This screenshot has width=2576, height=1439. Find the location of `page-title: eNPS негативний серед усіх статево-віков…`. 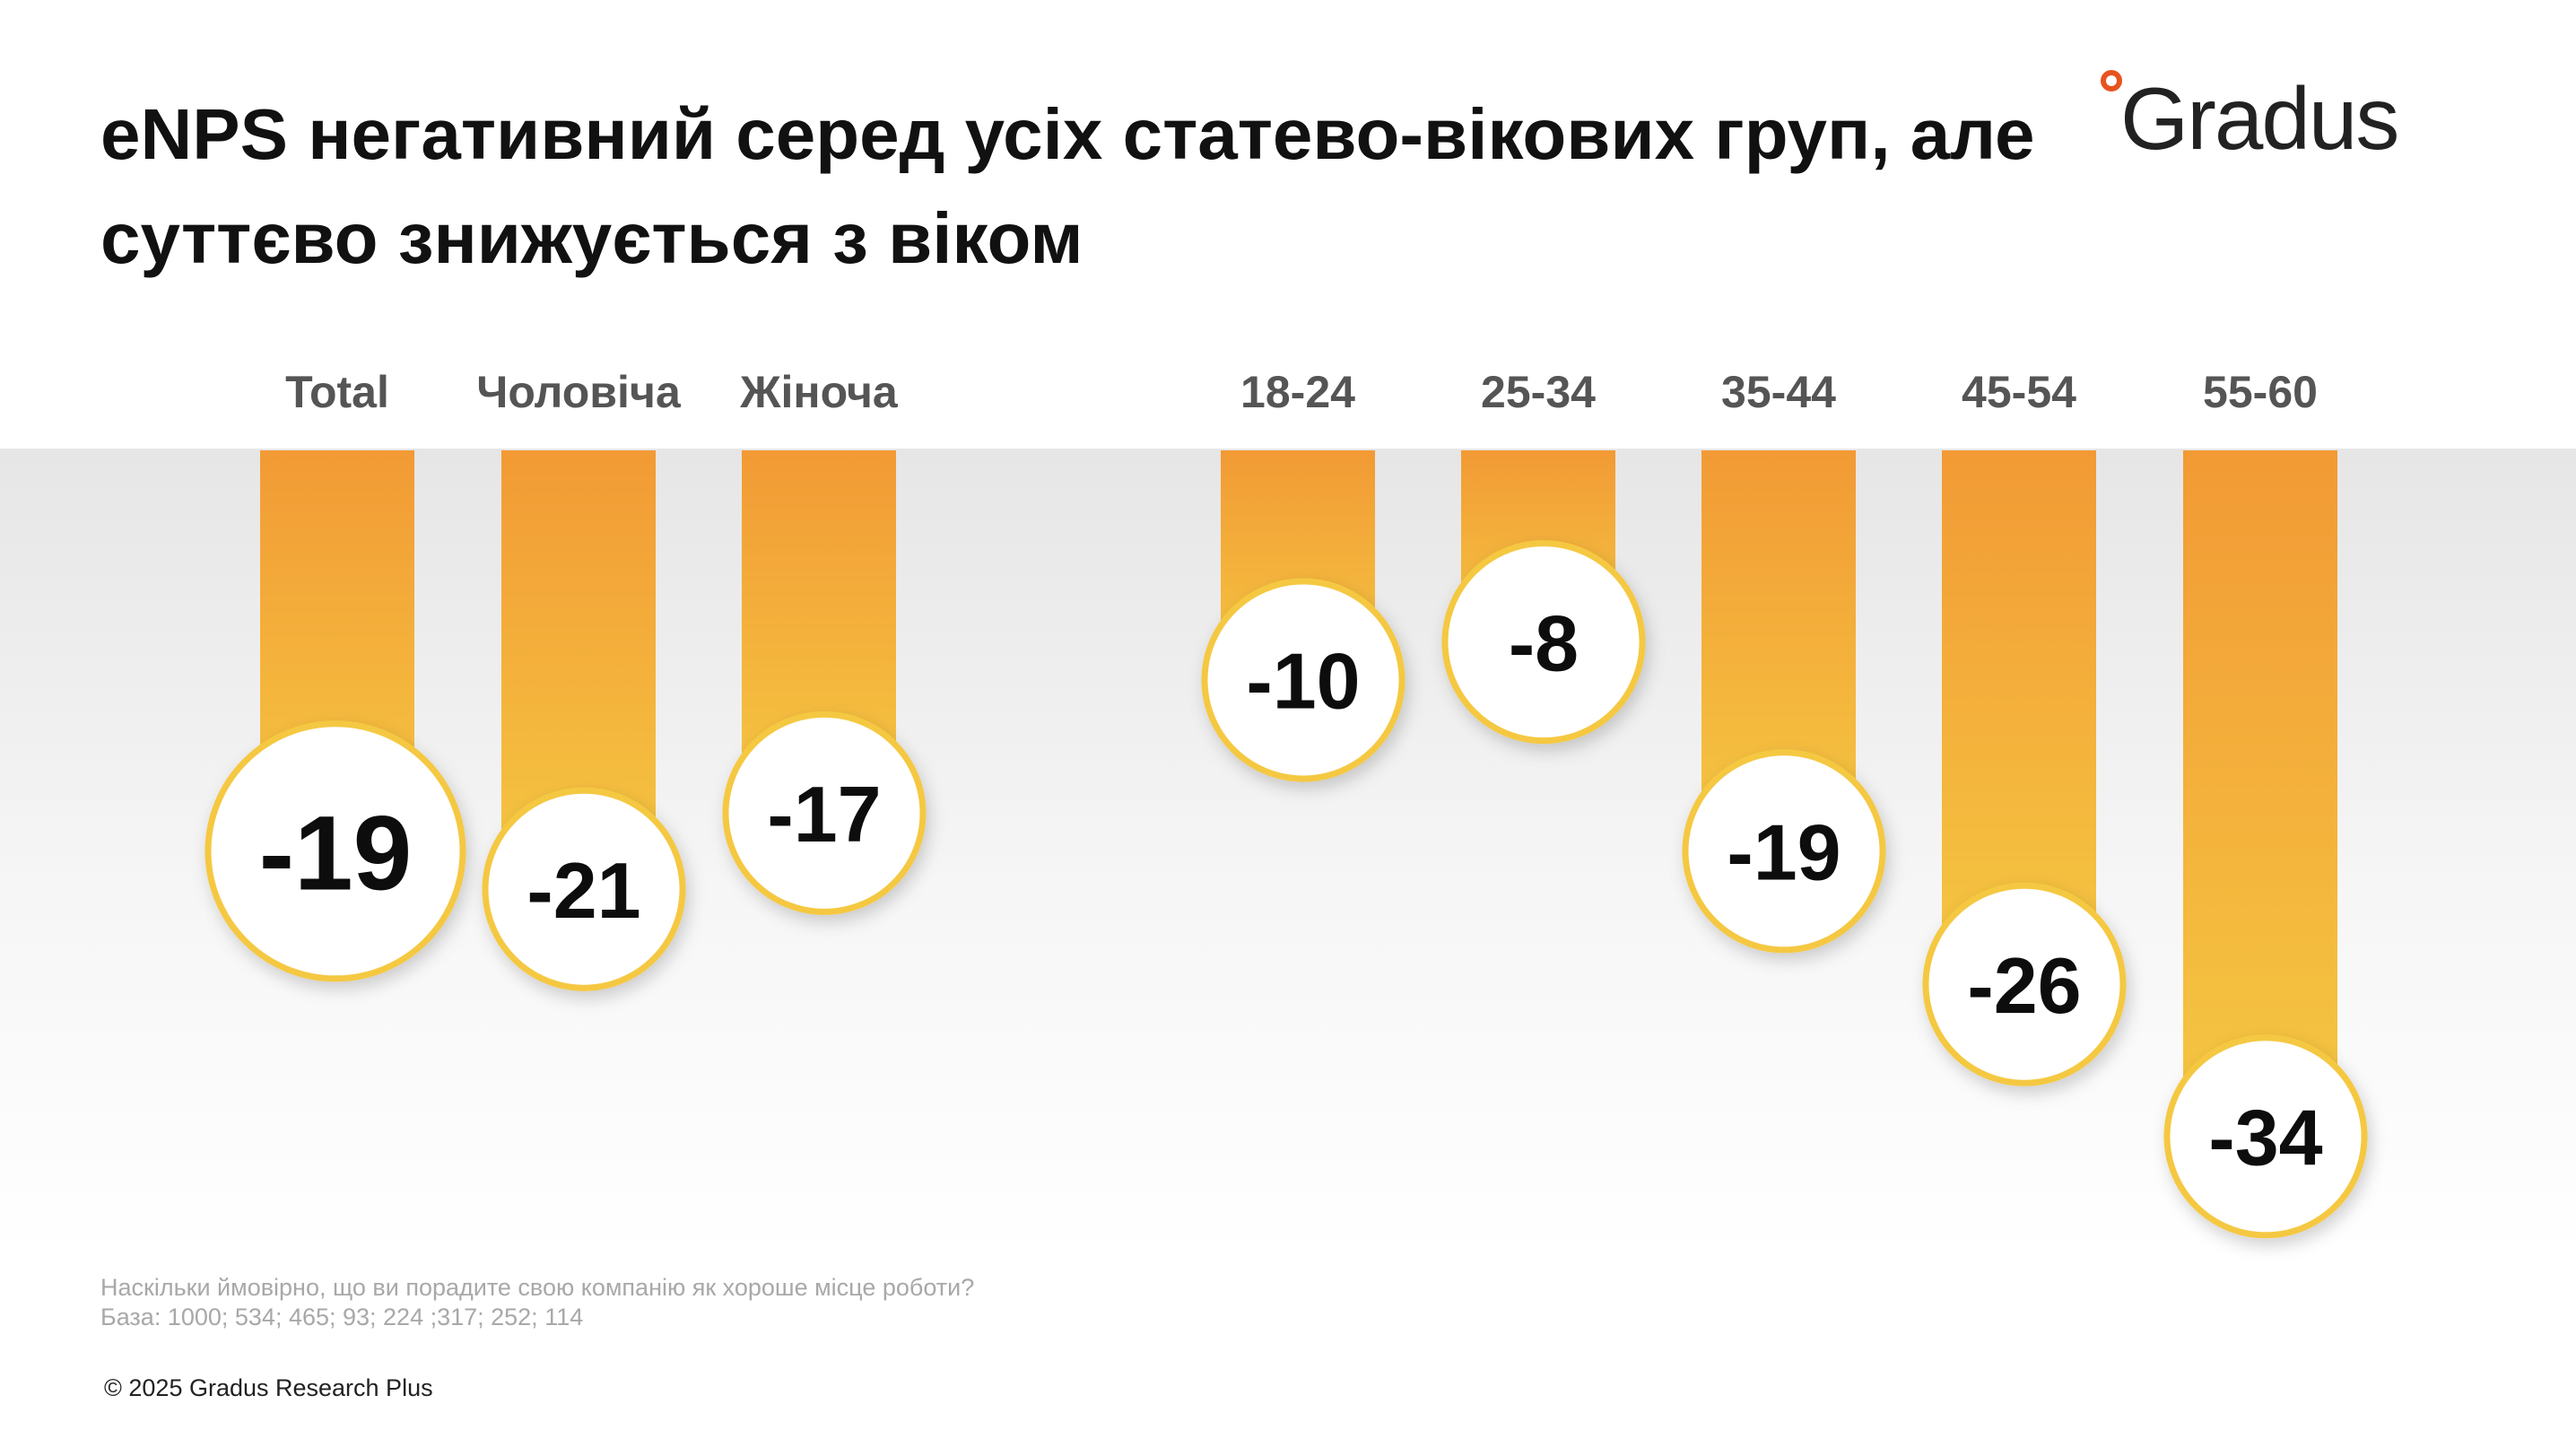

page-title: eNPS негативний серед усіх статево-віков… is located at coordinates (1067, 186).